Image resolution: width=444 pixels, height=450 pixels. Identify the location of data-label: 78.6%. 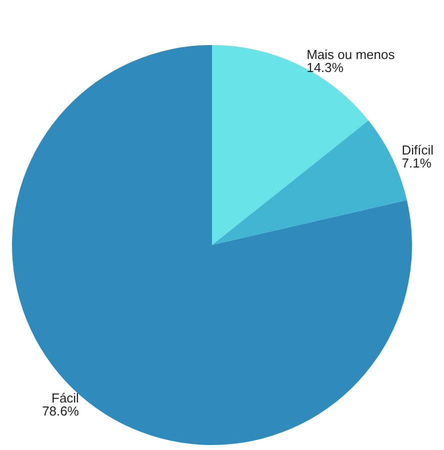
(61, 411).